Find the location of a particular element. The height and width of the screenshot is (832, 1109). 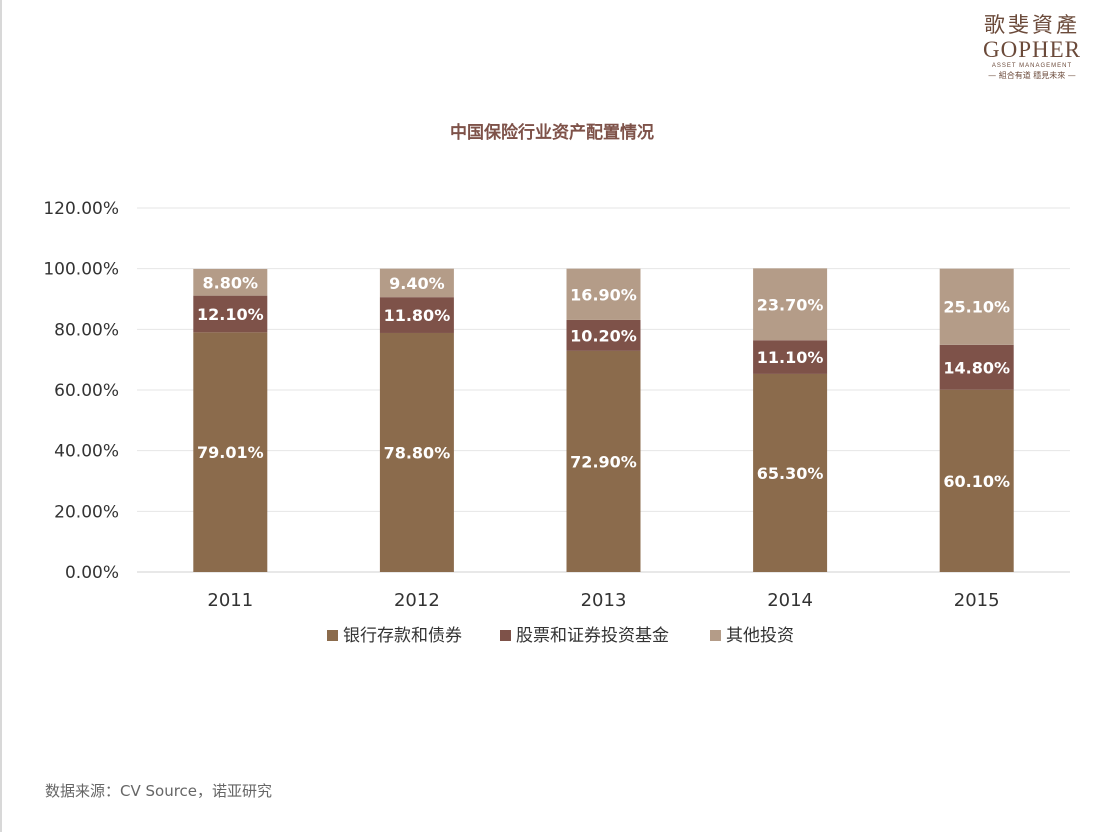

y-tick-label: 40.00% is located at coordinates (86, 452).